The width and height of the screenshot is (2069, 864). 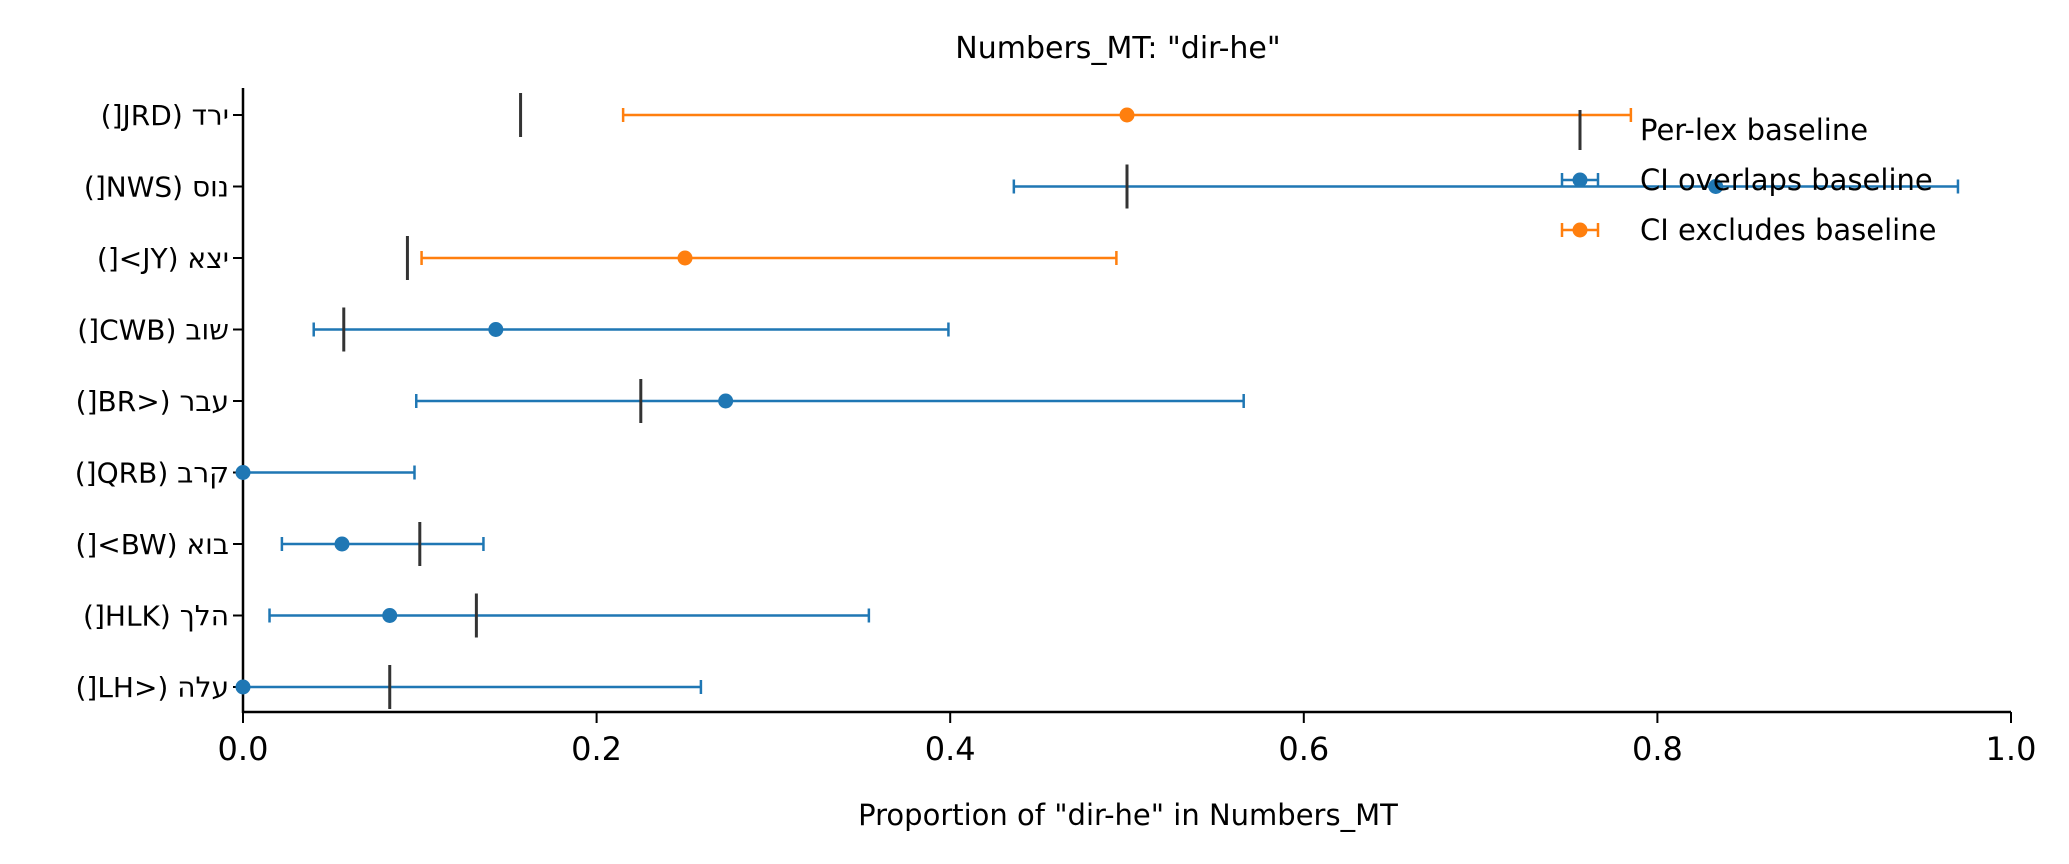 I want to click on x-tick-label: 0.4, so click(x=950, y=749).